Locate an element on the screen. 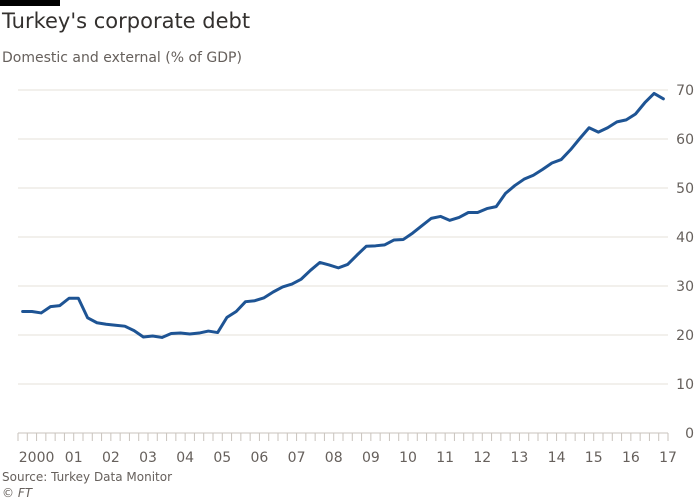 The width and height of the screenshot is (700, 500). chart-title: Turkey's corporate debt is located at coordinates (126, 21).